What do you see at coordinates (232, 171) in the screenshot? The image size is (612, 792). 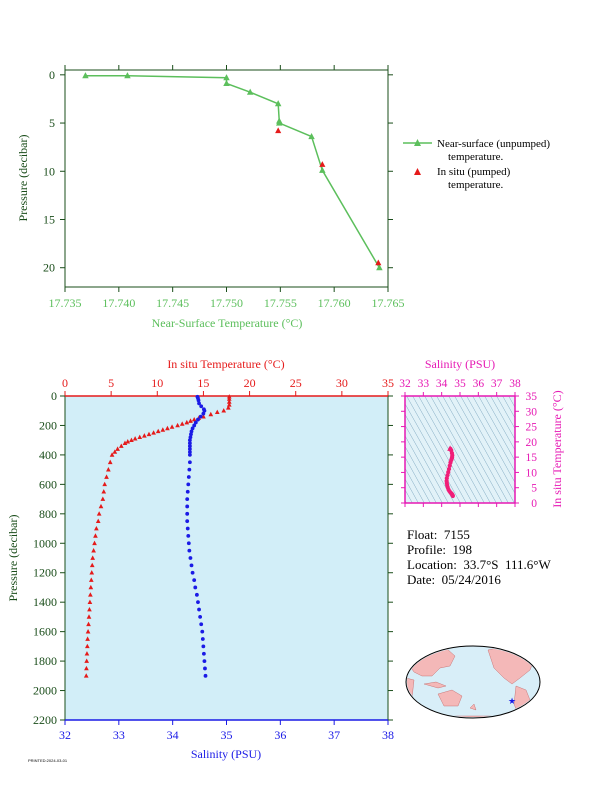 I see `near-surface-markers` at bounding box center [232, 171].